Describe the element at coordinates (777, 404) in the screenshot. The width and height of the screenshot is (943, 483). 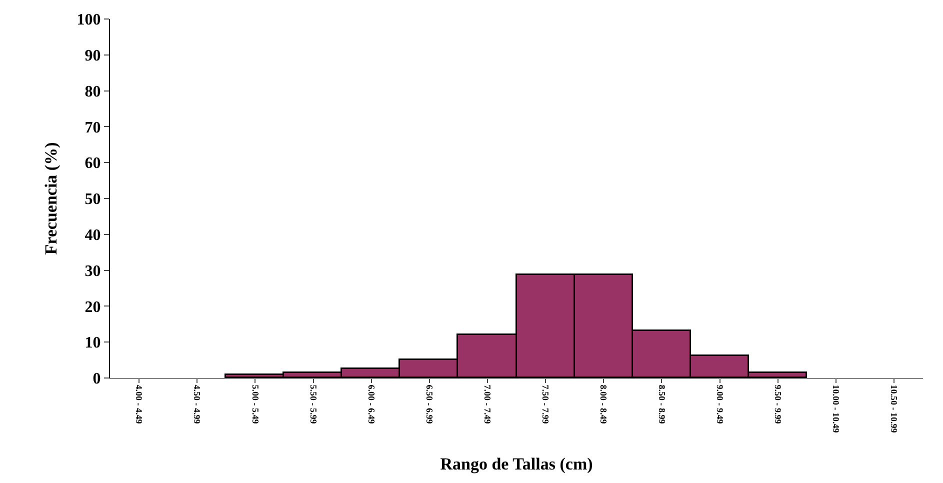
I see `x-tick-label: 9.50 - 9.99` at that location.